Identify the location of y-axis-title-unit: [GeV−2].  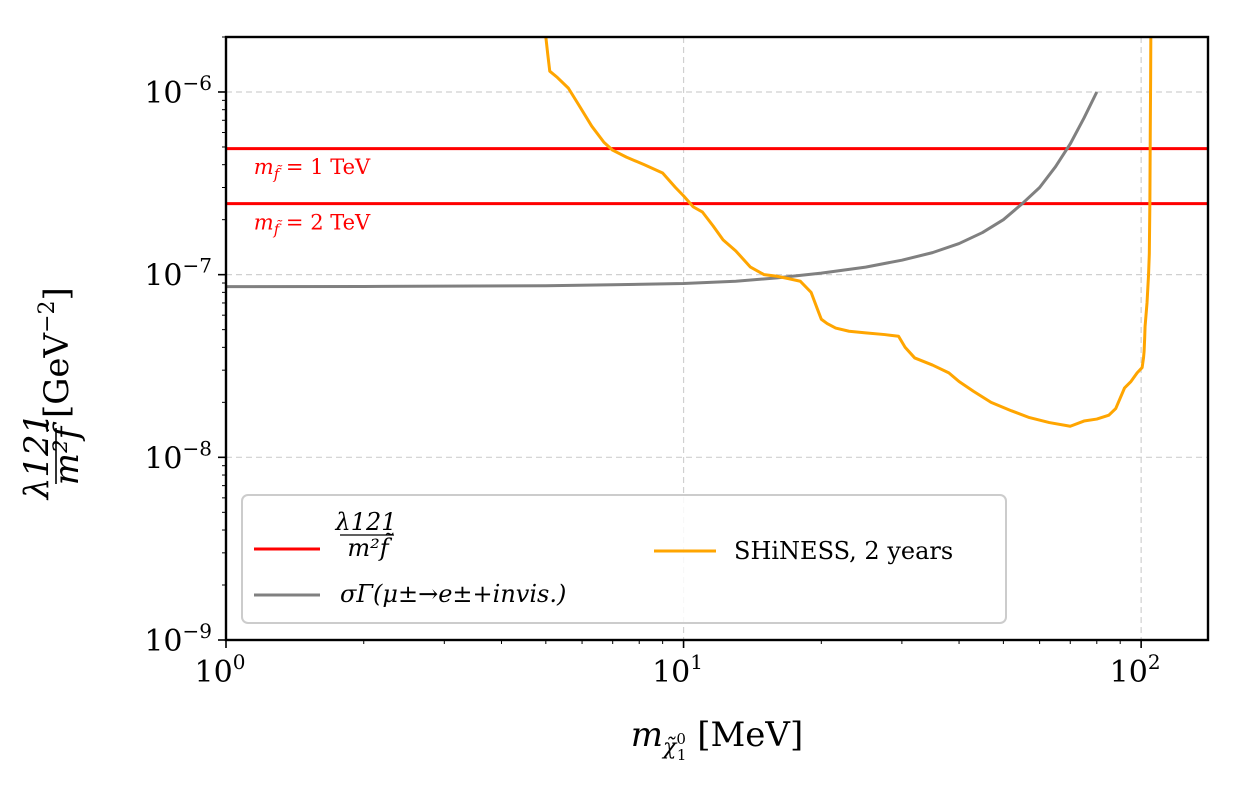
(56, 352).